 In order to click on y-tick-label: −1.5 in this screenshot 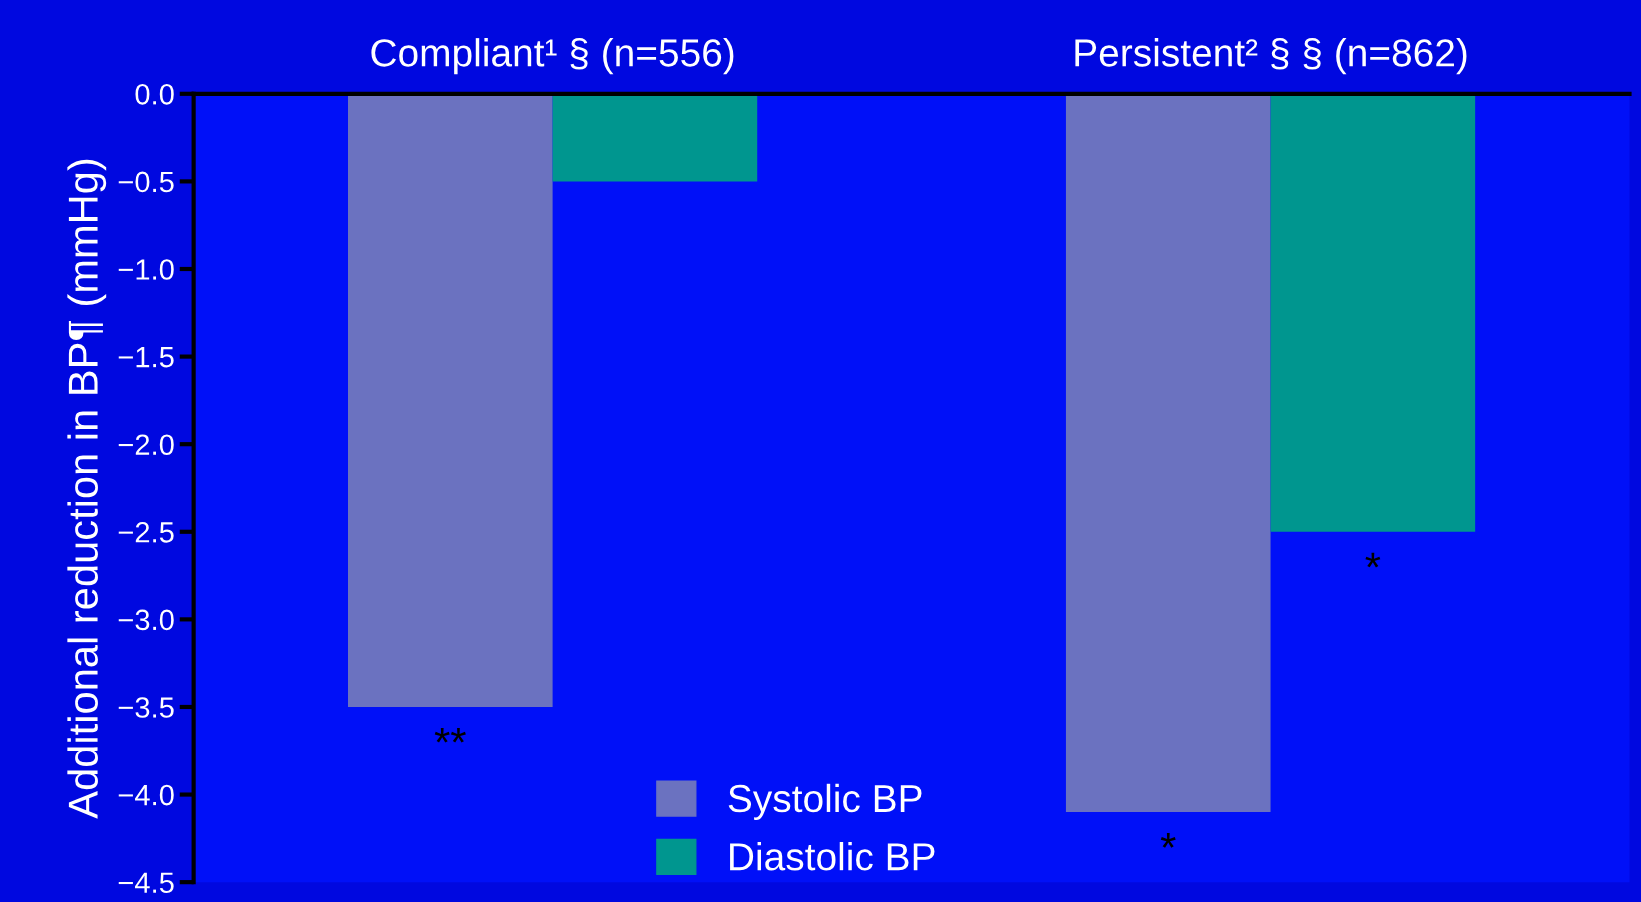, I will do `click(146, 357)`.